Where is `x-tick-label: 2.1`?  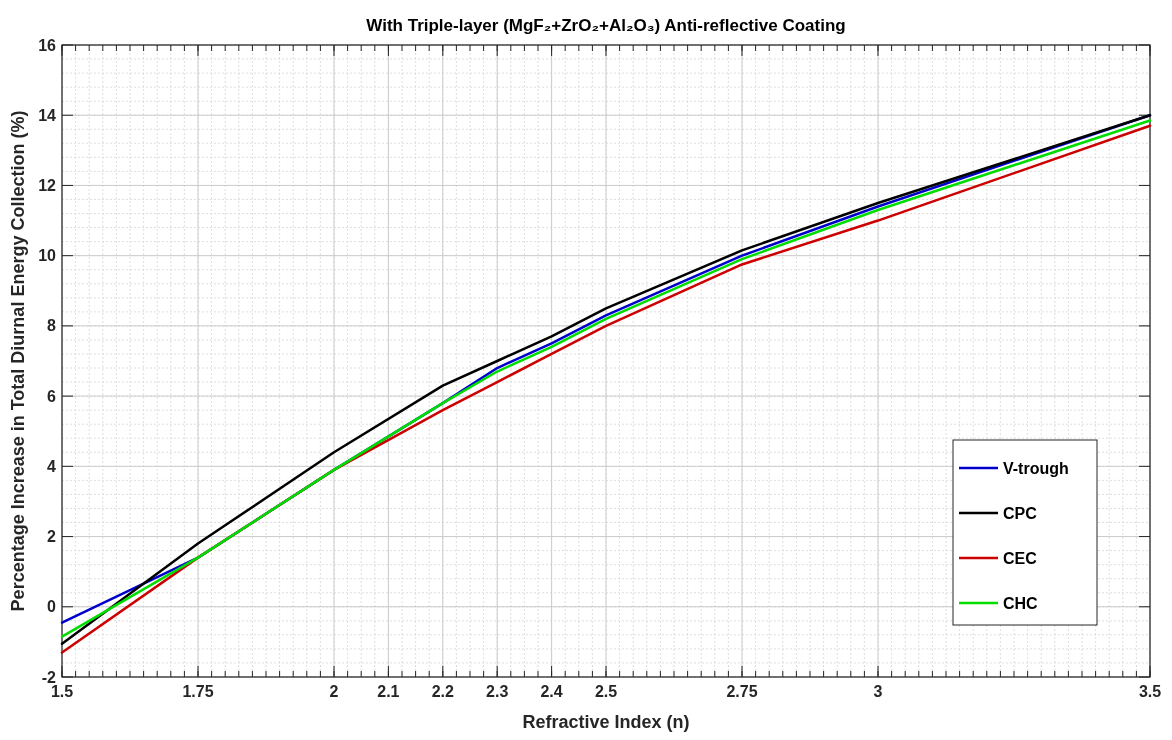
x-tick-label: 2.1 is located at coordinates (388, 691).